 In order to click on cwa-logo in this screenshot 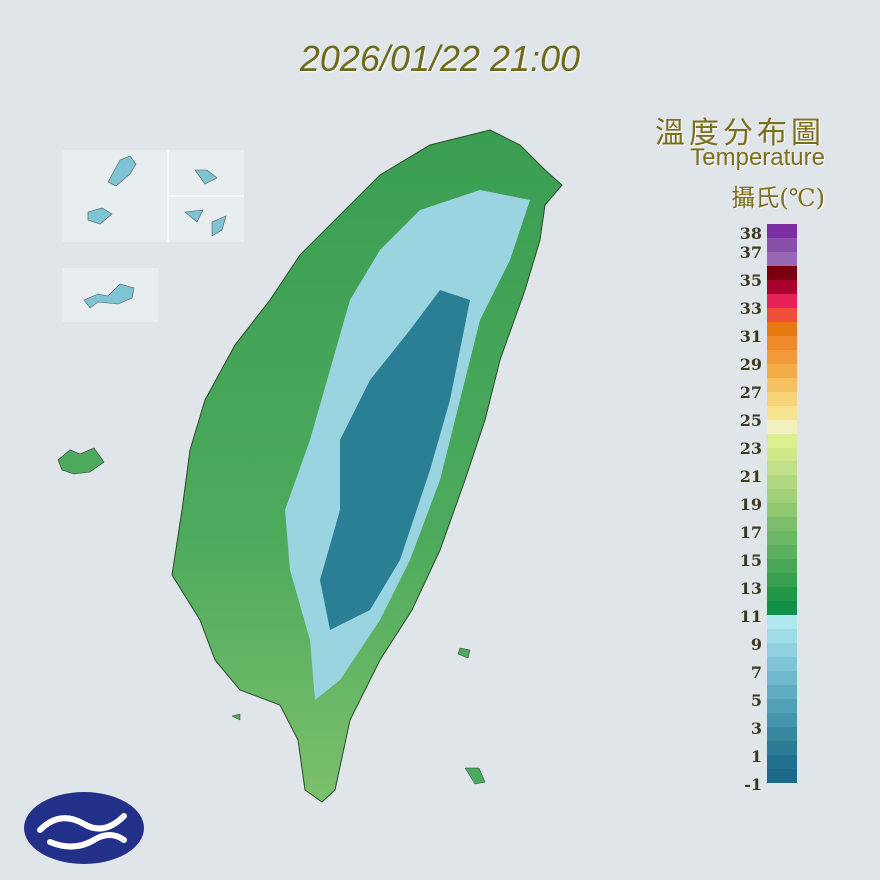, I will do `click(84, 828)`.